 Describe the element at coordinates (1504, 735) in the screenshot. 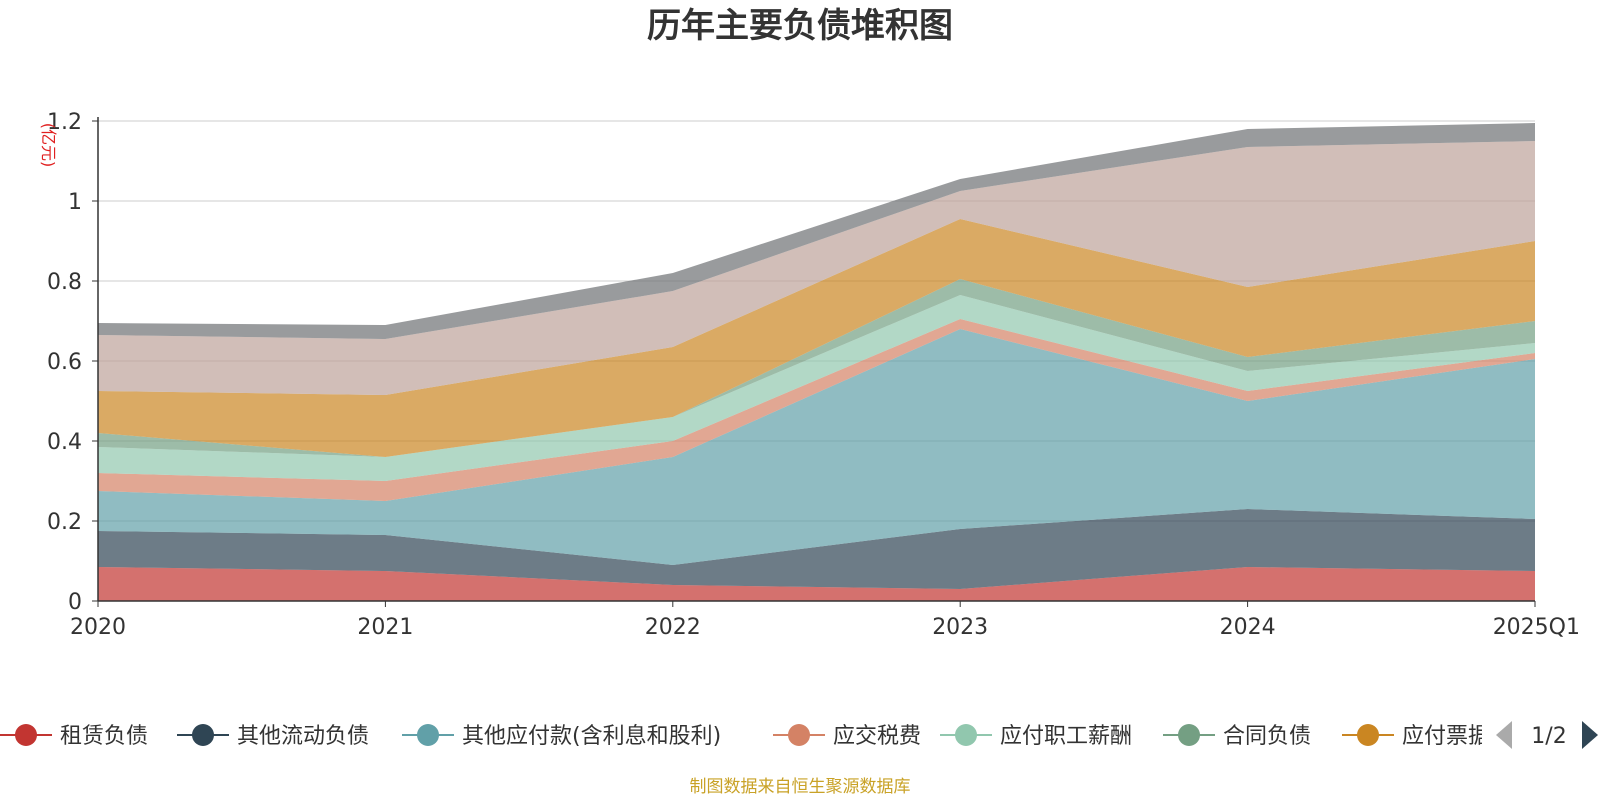

I see `legend-prev-icon` at that location.